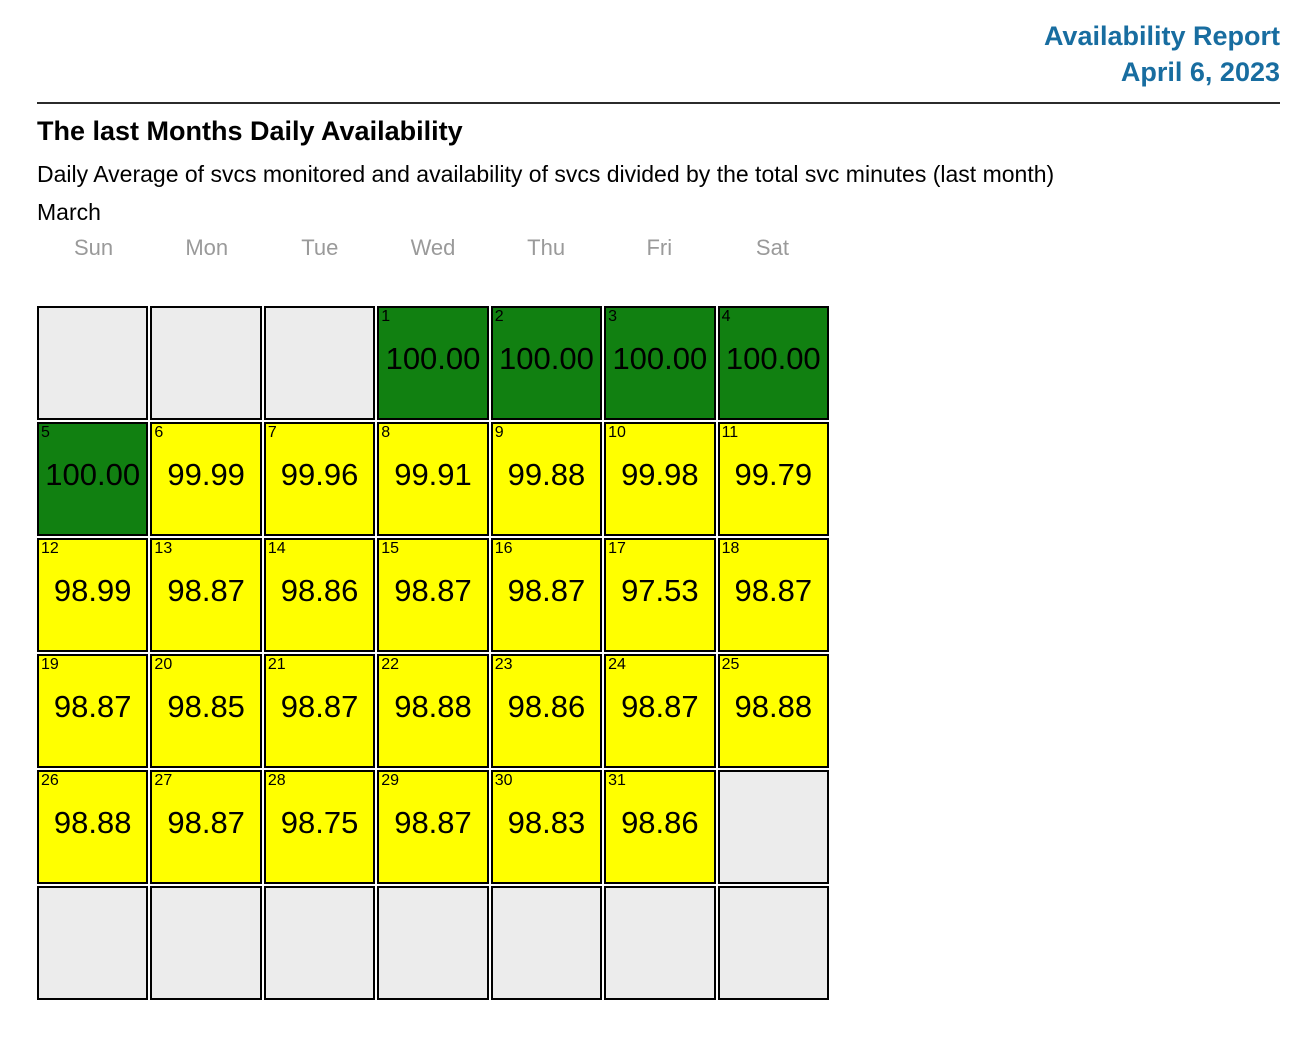 The height and width of the screenshot is (1056, 1312). I want to click on calendar-day-cell: 20 98.85, so click(206, 711).